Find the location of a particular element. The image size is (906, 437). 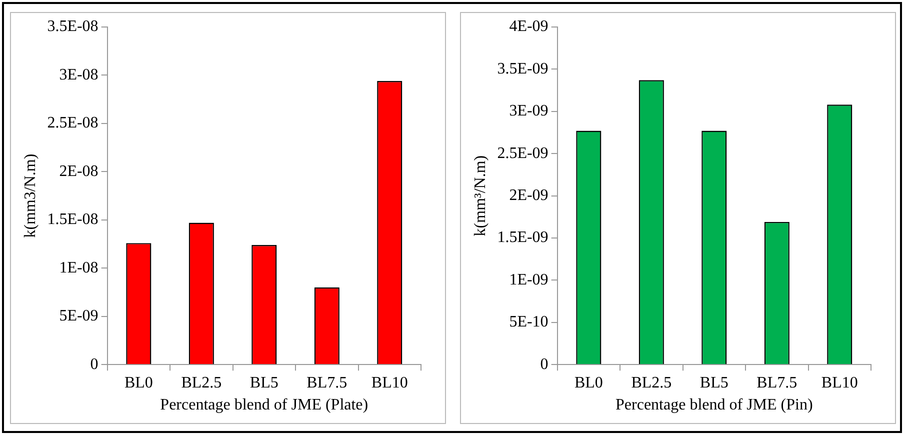

y-tick-label: 3E-08 is located at coordinates (78, 75).